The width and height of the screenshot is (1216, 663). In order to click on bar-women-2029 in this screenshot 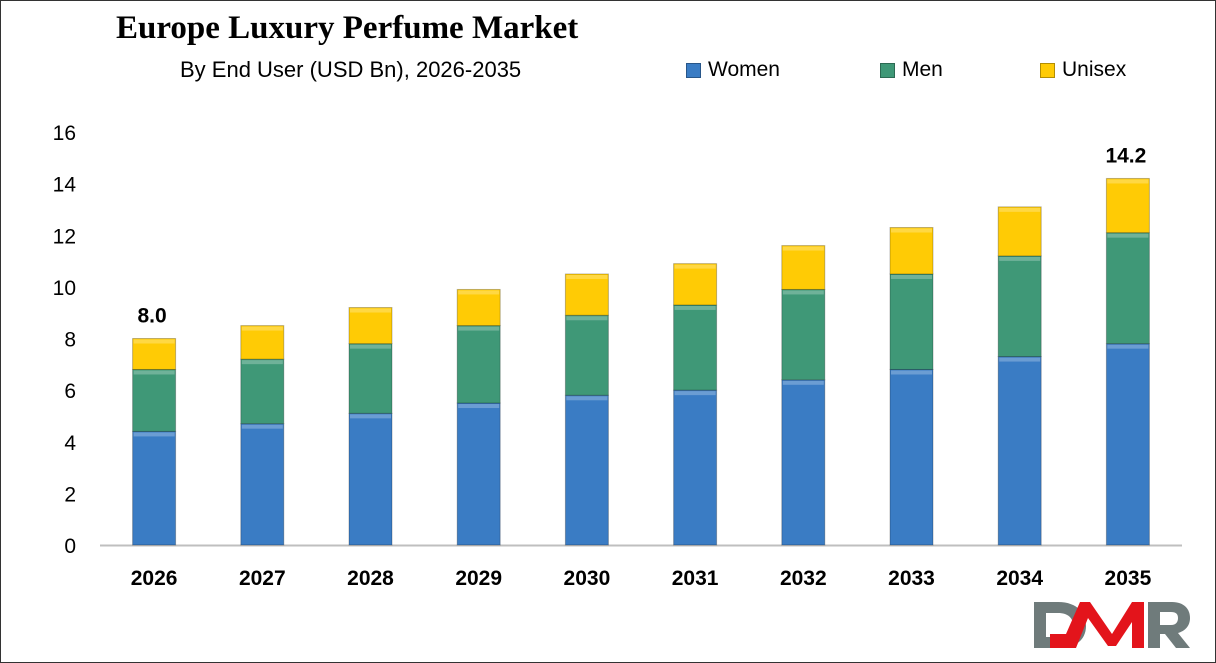, I will do `click(478, 474)`.